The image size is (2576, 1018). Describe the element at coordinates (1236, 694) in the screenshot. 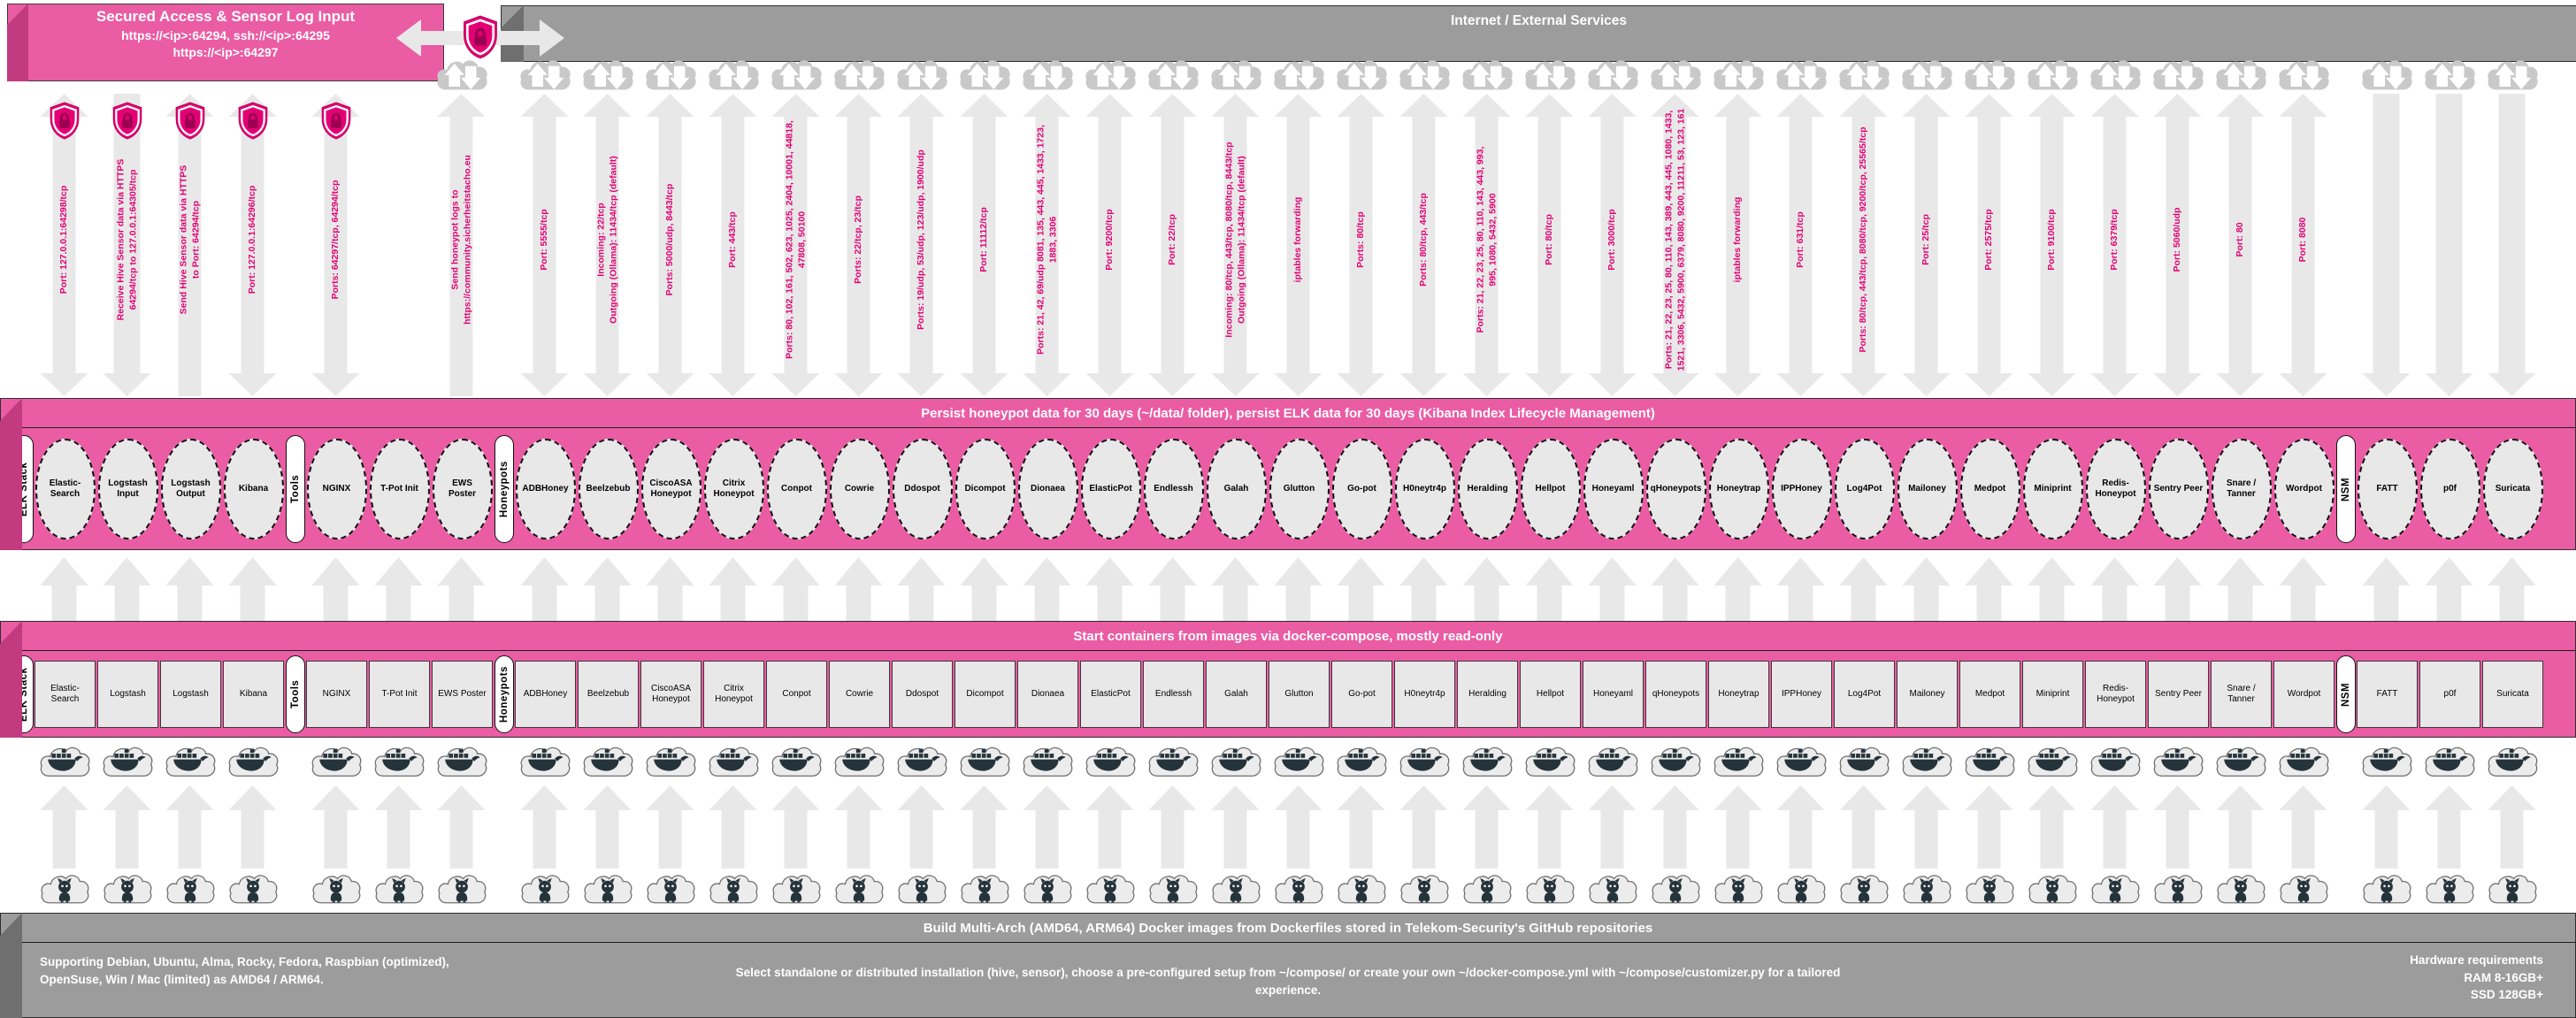

I see `container-galah: Galah` at that location.